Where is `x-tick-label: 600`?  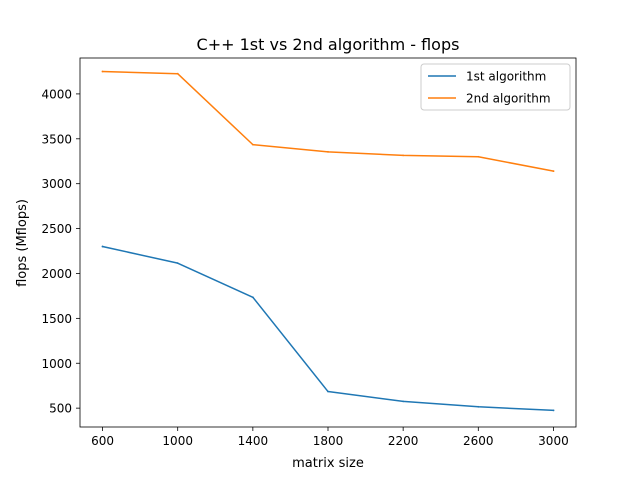
x-tick-label: 600 is located at coordinates (102, 441).